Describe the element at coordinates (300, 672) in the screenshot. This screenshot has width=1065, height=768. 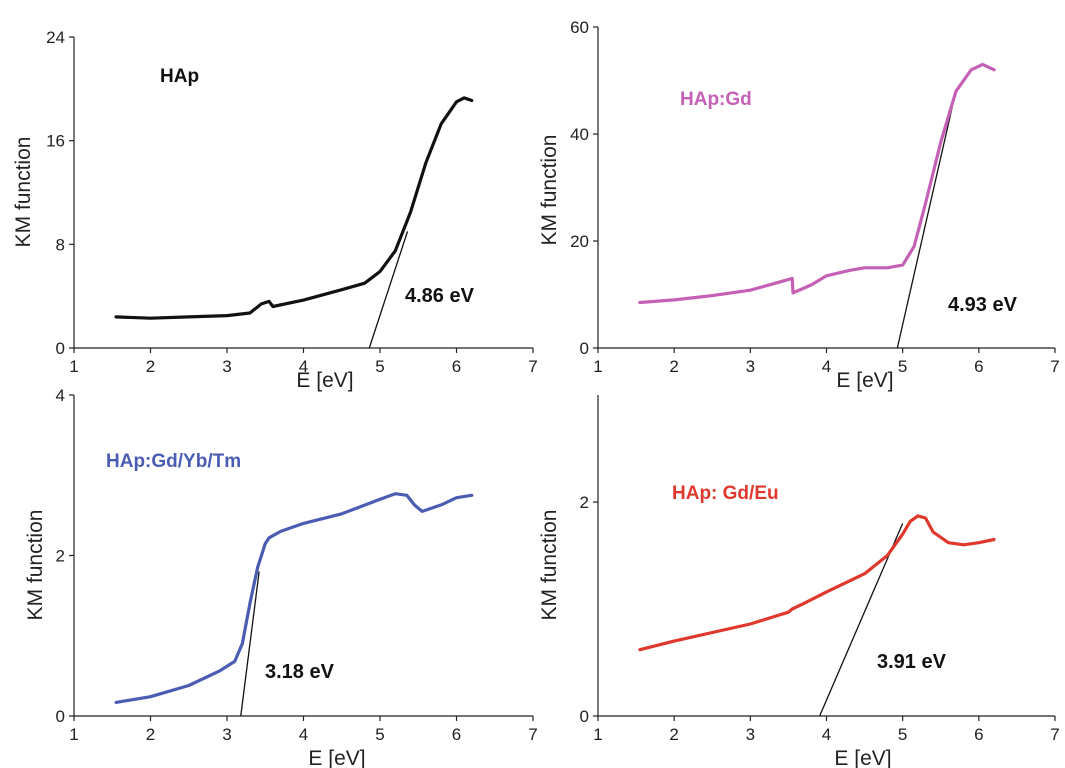
I see `bandgap-annotation: 3.18 eV` at that location.